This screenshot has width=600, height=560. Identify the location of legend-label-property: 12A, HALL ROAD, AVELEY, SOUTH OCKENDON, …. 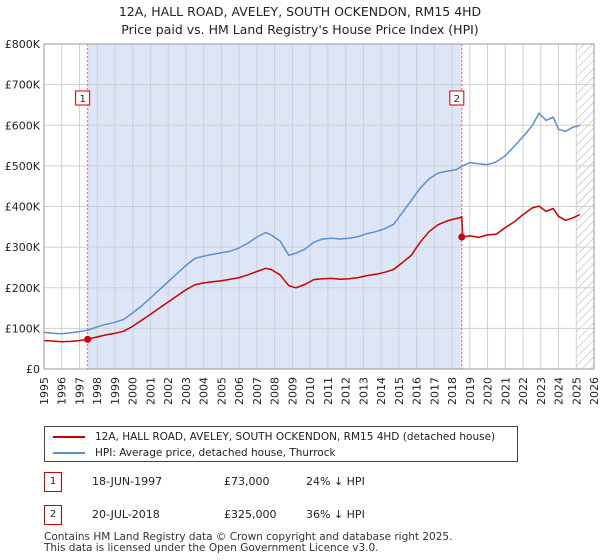
(295, 437).